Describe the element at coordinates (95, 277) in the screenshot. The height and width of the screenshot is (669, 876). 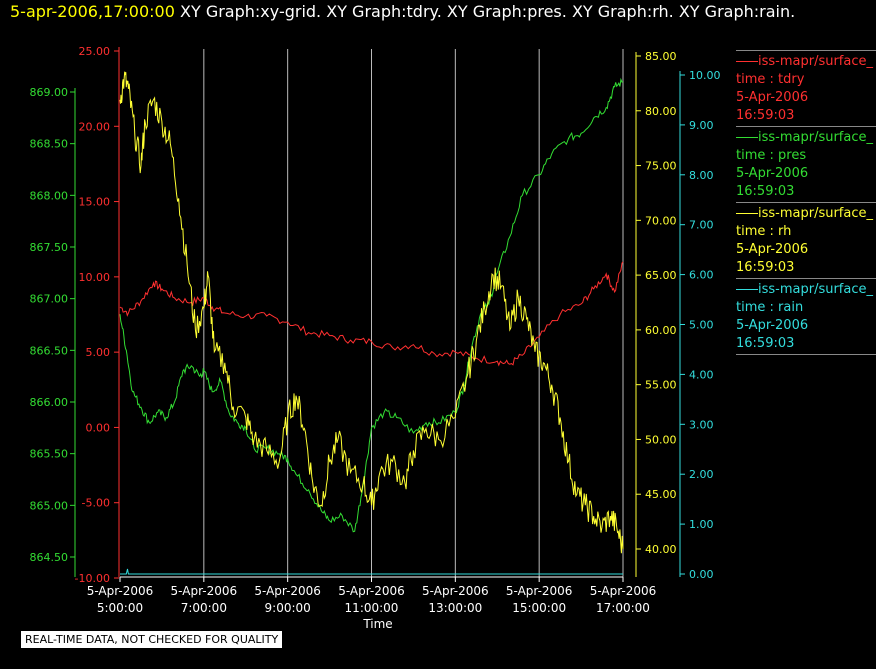
I see `y-tick-label-tdry: 10.00` at that location.